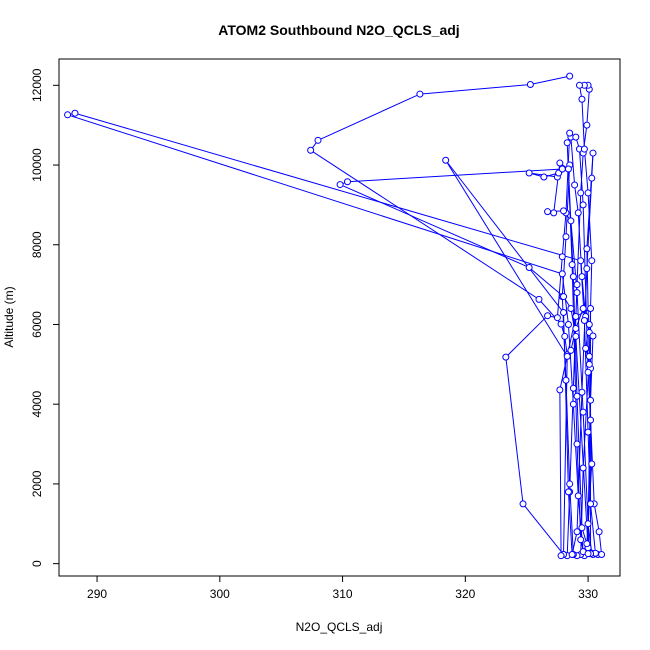 Image resolution: width=650 pixels, height=650 pixels. Describe the element at coordinates (37, 85) in the screenshot. I see `y-tick-label: 12000` at that location.